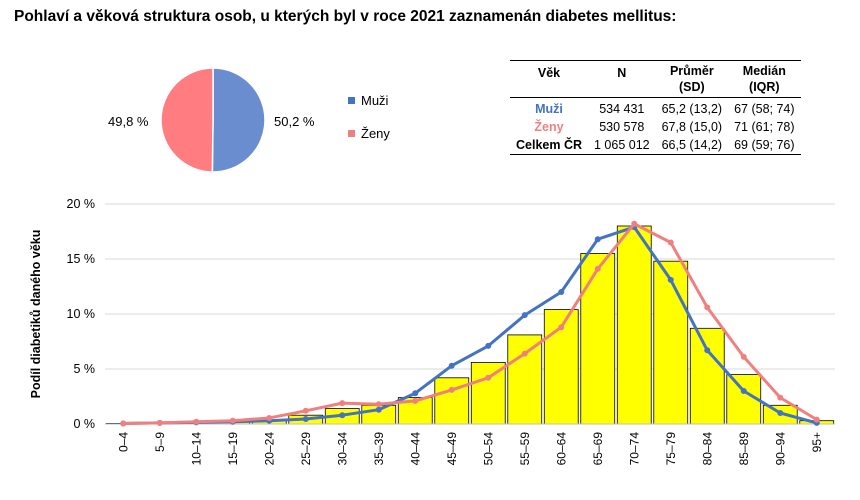 The width and height of the screenshot is (860, 500). Describe the element at coordinates (81, 204) in the screenshot. I see `y-tick-label: 20 %` at that location.